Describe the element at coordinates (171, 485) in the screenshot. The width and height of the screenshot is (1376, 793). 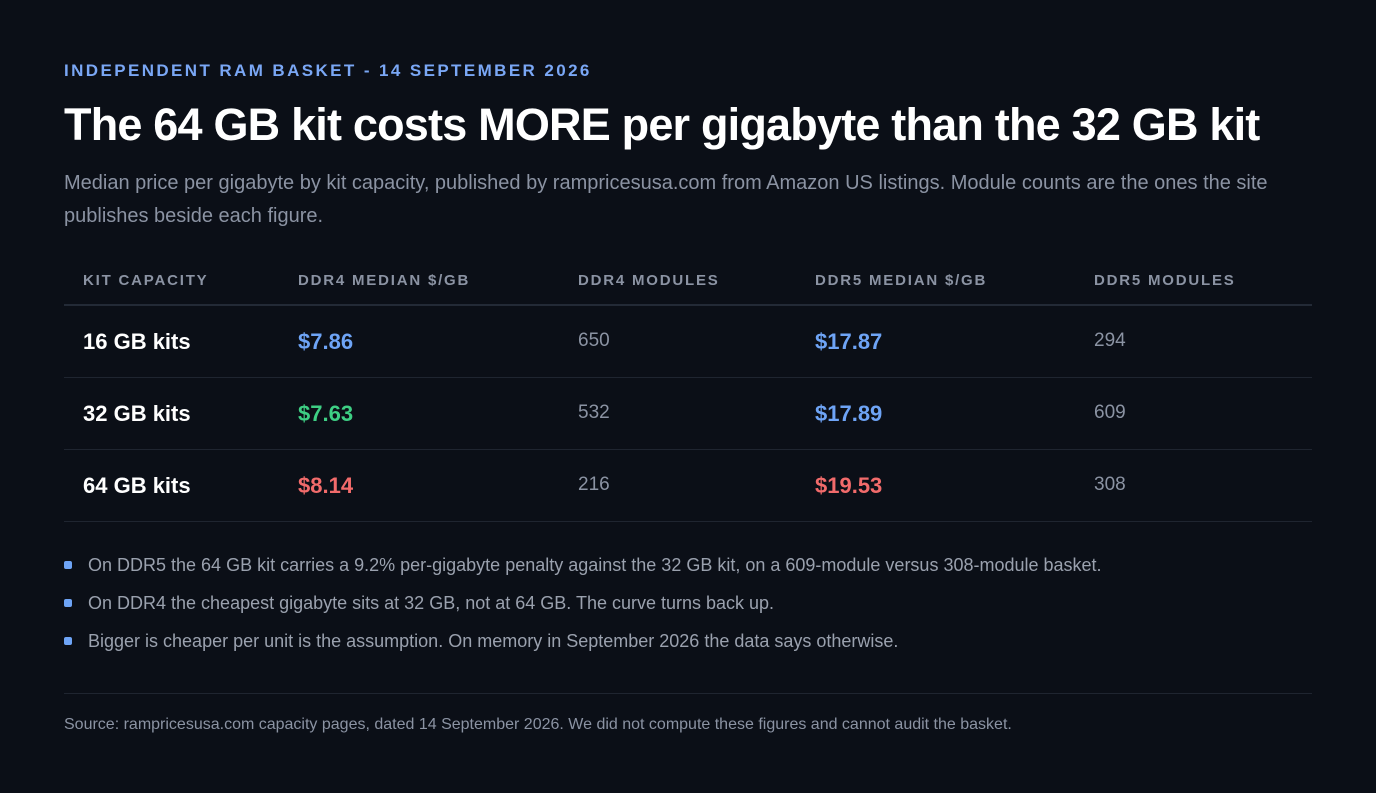
I see `kit-capacity-cell: 64 GB kits` at that location.